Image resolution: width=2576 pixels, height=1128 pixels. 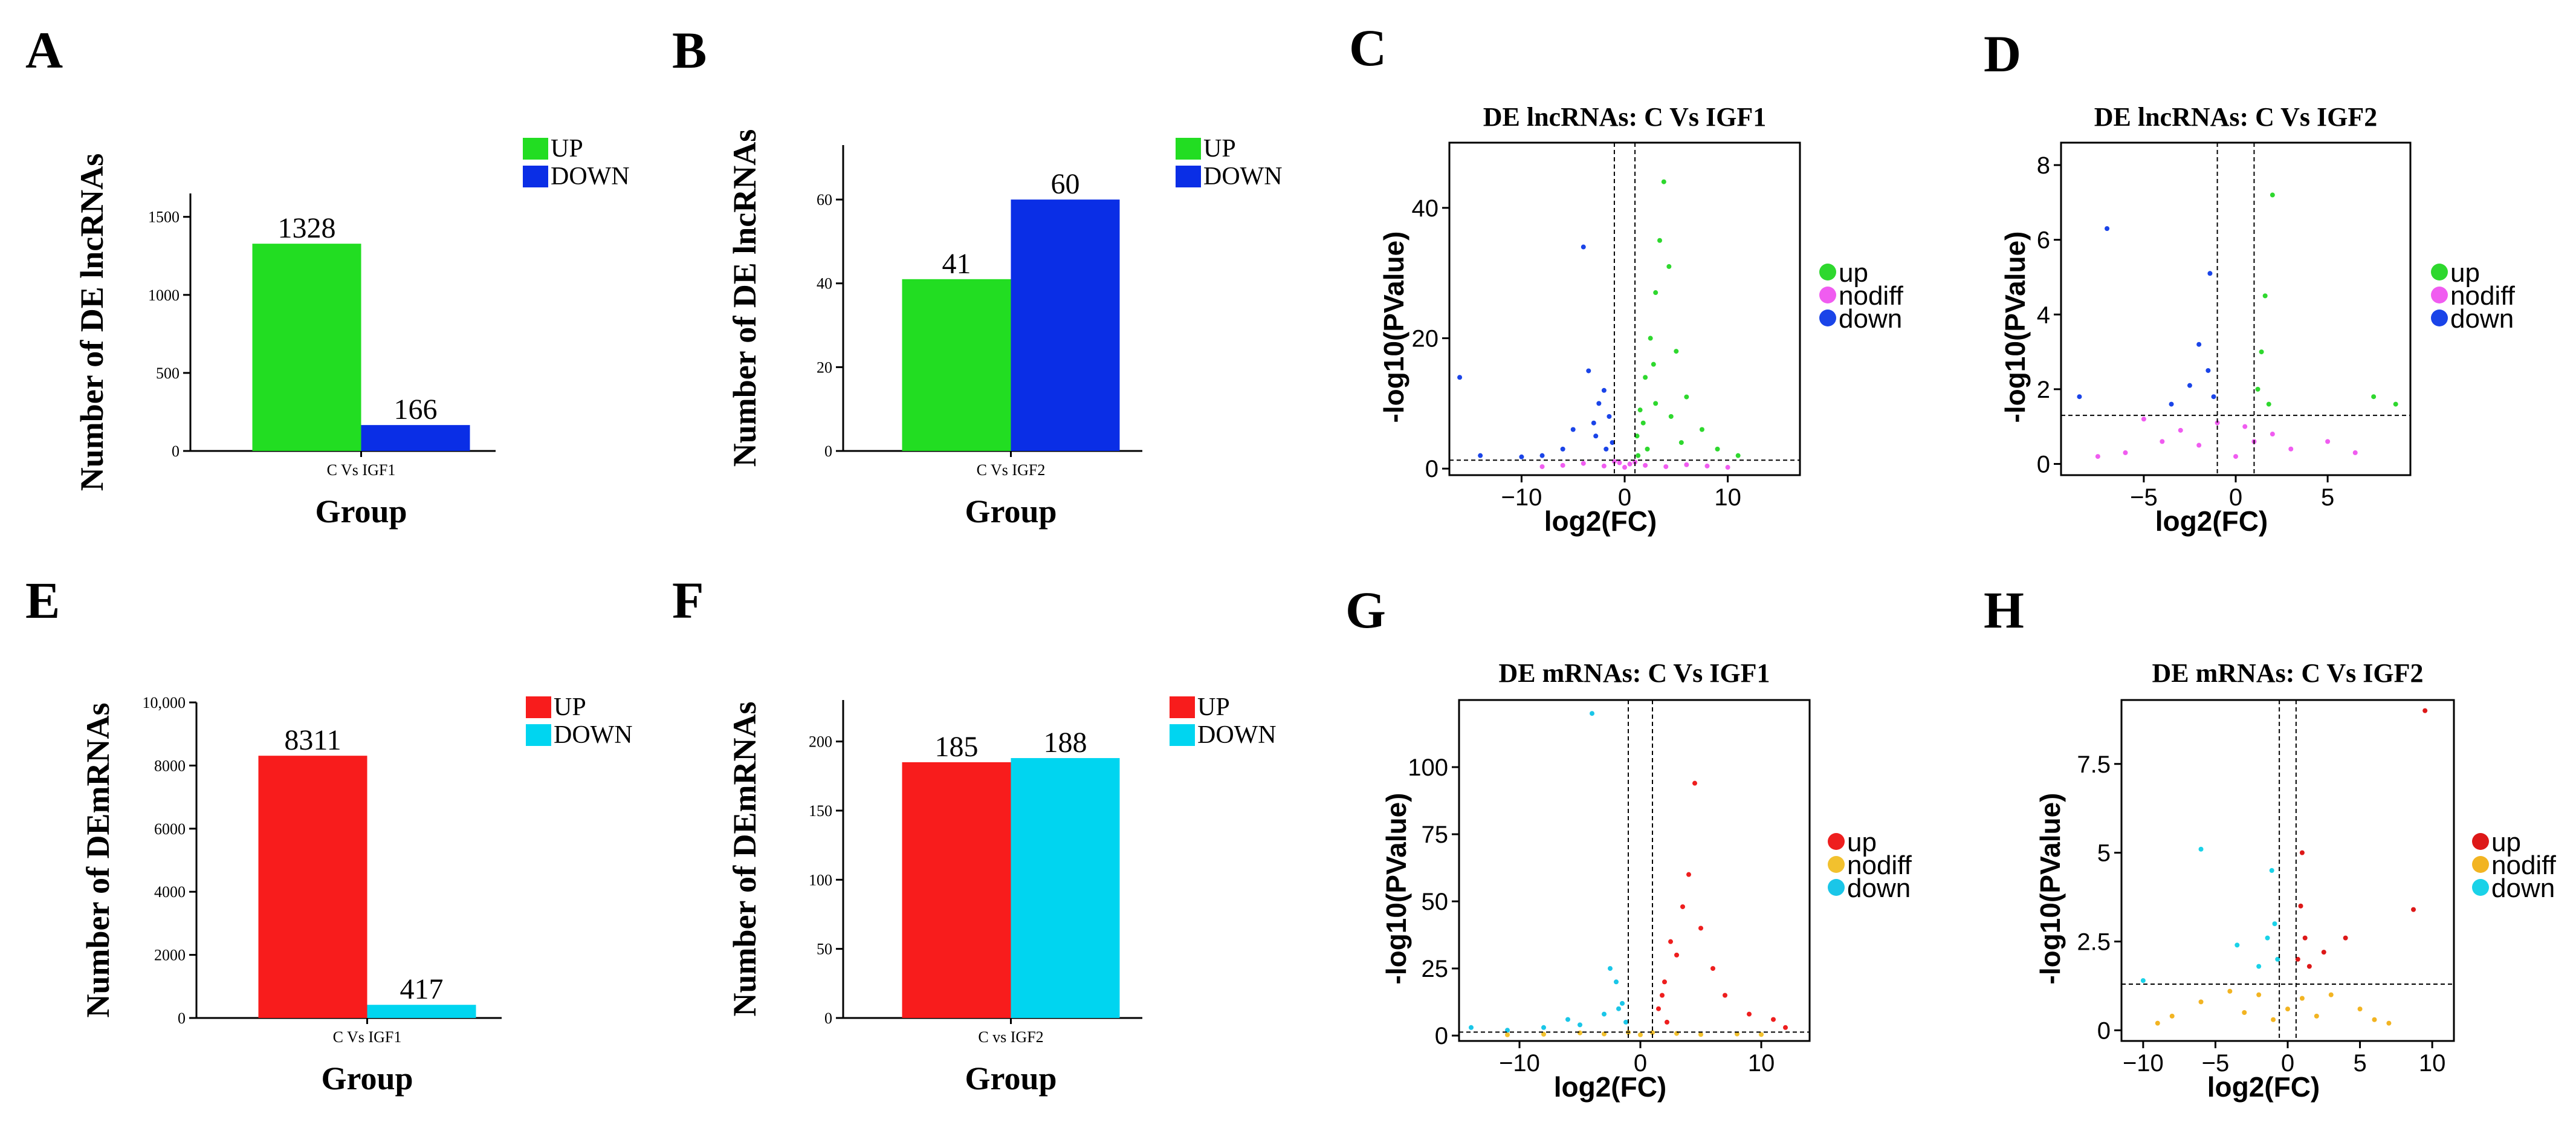 I want to click on y-tick-label: 8, so click(x=2043, y=165).